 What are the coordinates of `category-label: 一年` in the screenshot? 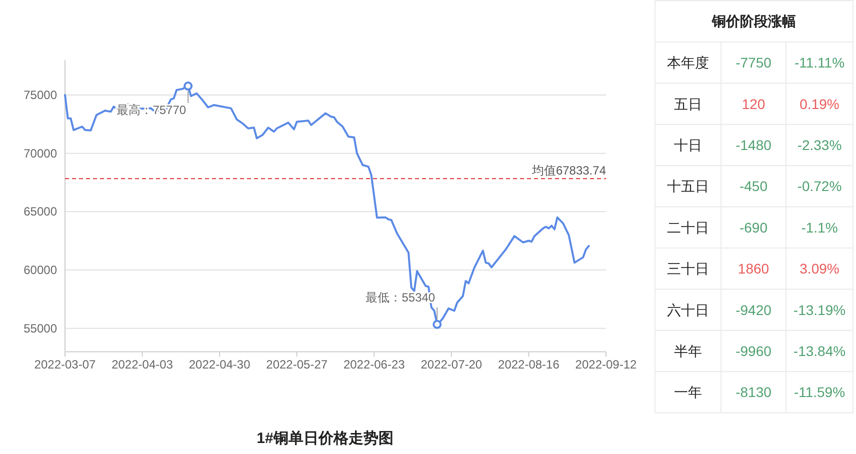 It's located at (688, 392).